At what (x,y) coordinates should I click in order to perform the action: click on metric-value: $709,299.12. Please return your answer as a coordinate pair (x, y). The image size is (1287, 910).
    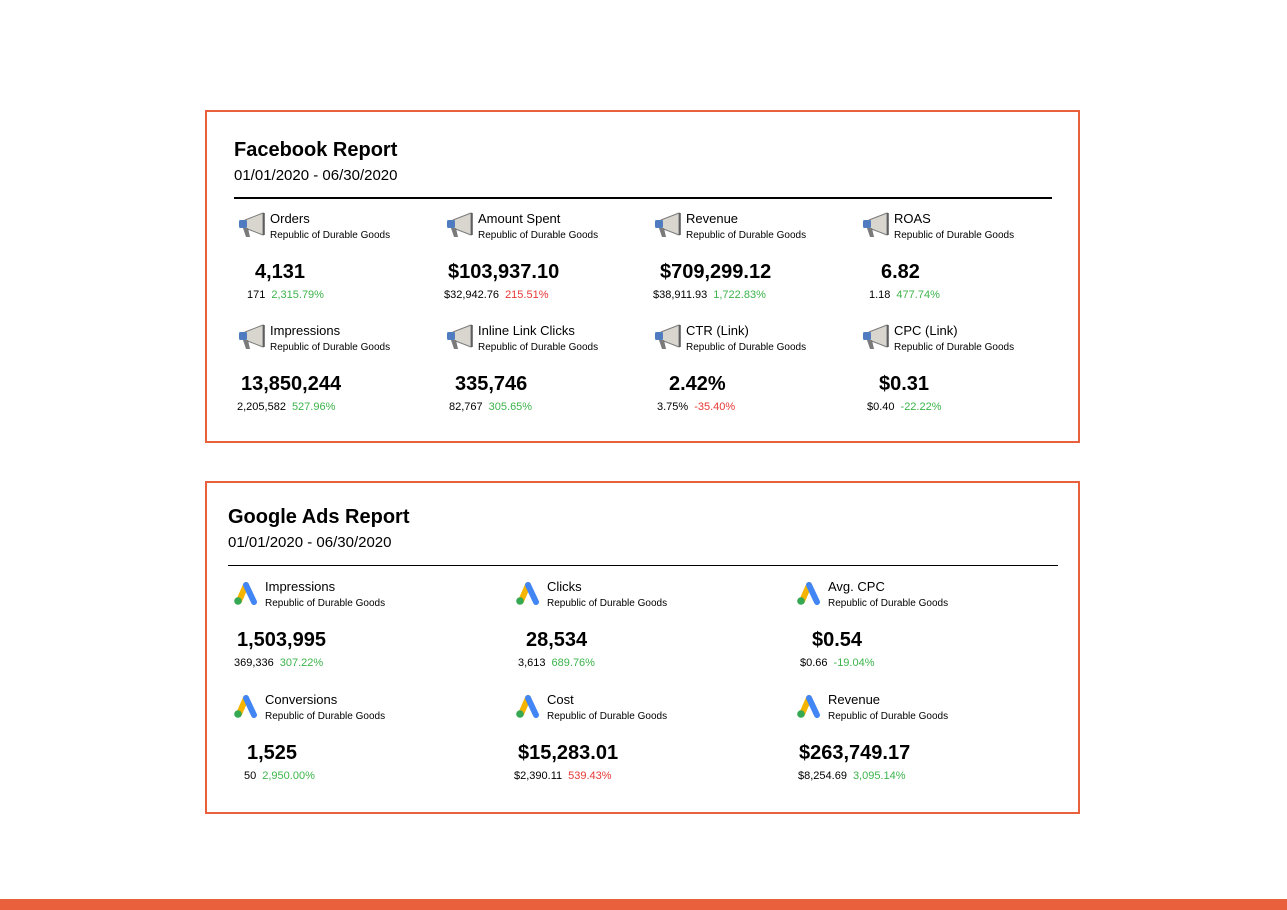
    Looking at the image, I should click on (716, 272).